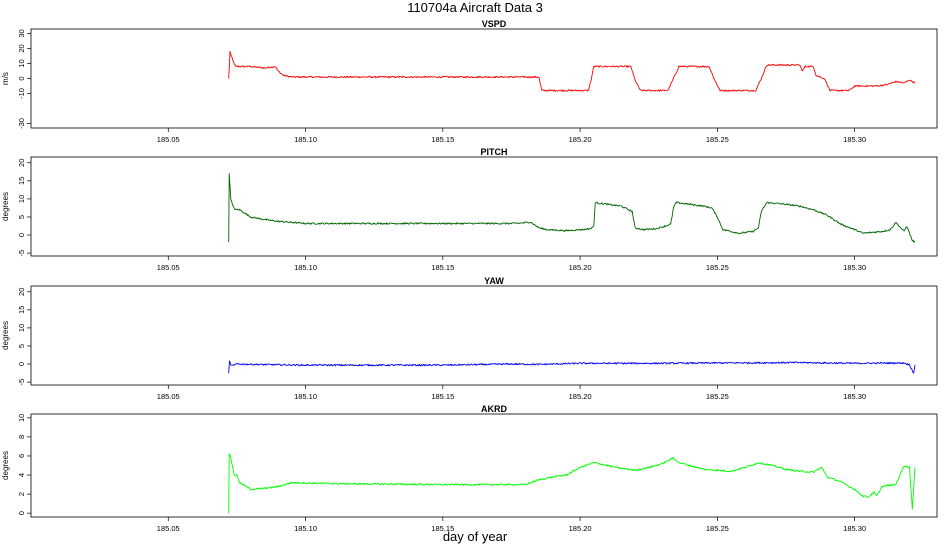 Image resolution: width=950 pixels, height=550 pixels. What do you see at coordinates (21, 93) in the screenshot?
I see `y-tick-label: -10` at bounding box center [21, 93].